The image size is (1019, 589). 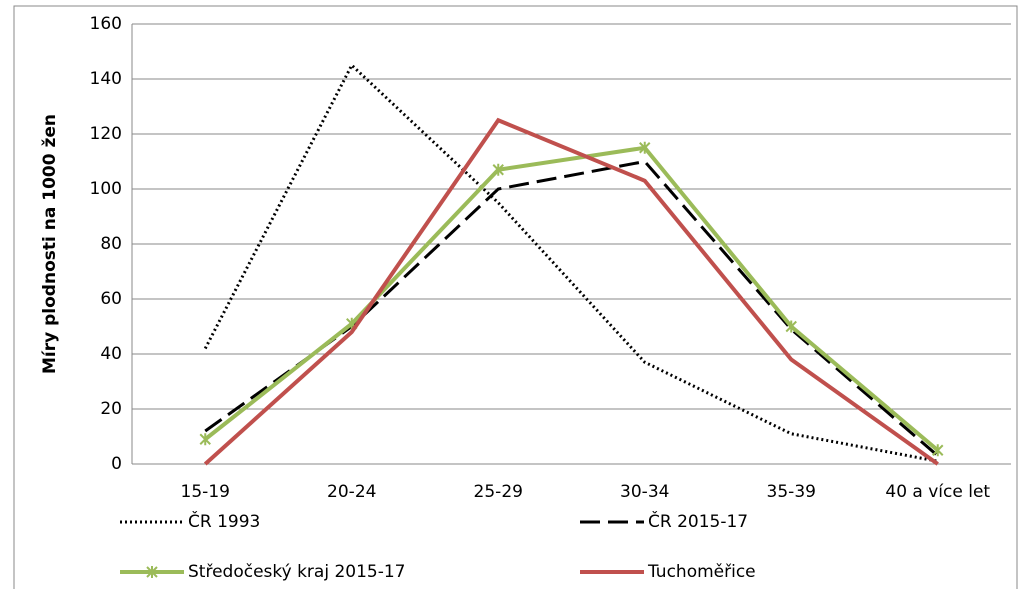 What do you see at coordinates (791, 492) in the screenshot?
I see `x-tick-label: 35-39` at bounding box center [791, 492].